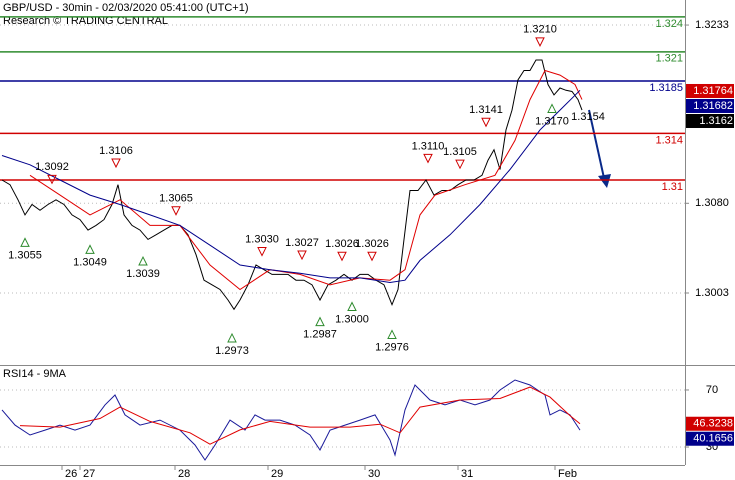 Image resolution: width=735 pixels, height=480 pixels. I want to click on pivot-label: 1.3065, so click(176, 199).